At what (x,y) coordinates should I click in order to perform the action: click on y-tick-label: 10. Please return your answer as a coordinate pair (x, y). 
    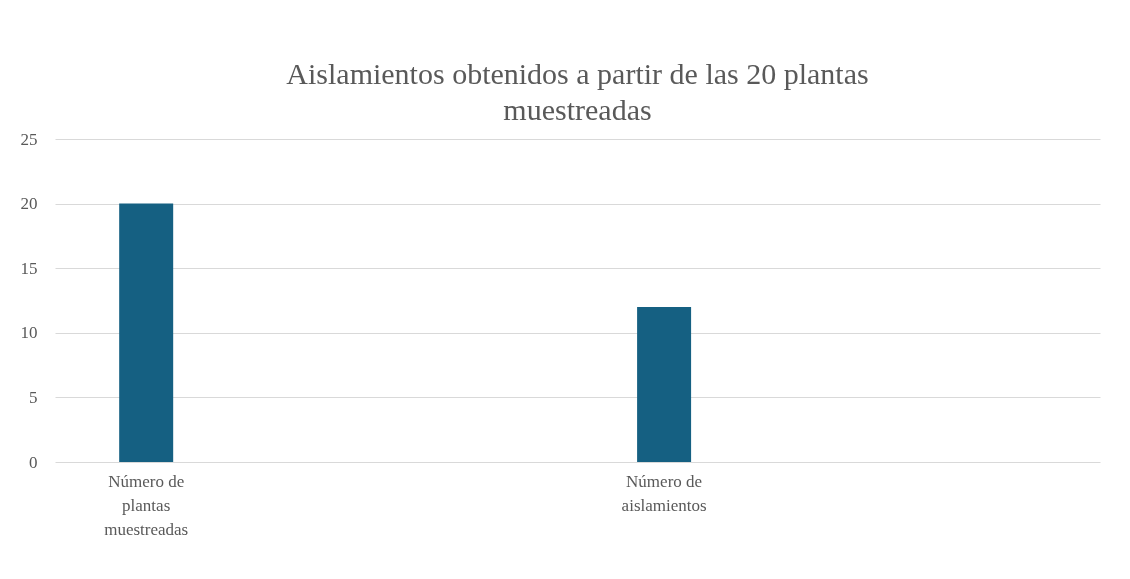
    Looking at the image, I should click on (29, 333).